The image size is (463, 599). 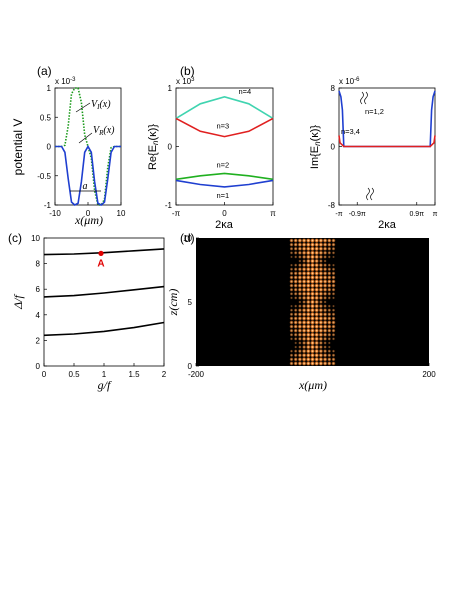 I want to click on point-a-label: A, so click(x=100, y=263).